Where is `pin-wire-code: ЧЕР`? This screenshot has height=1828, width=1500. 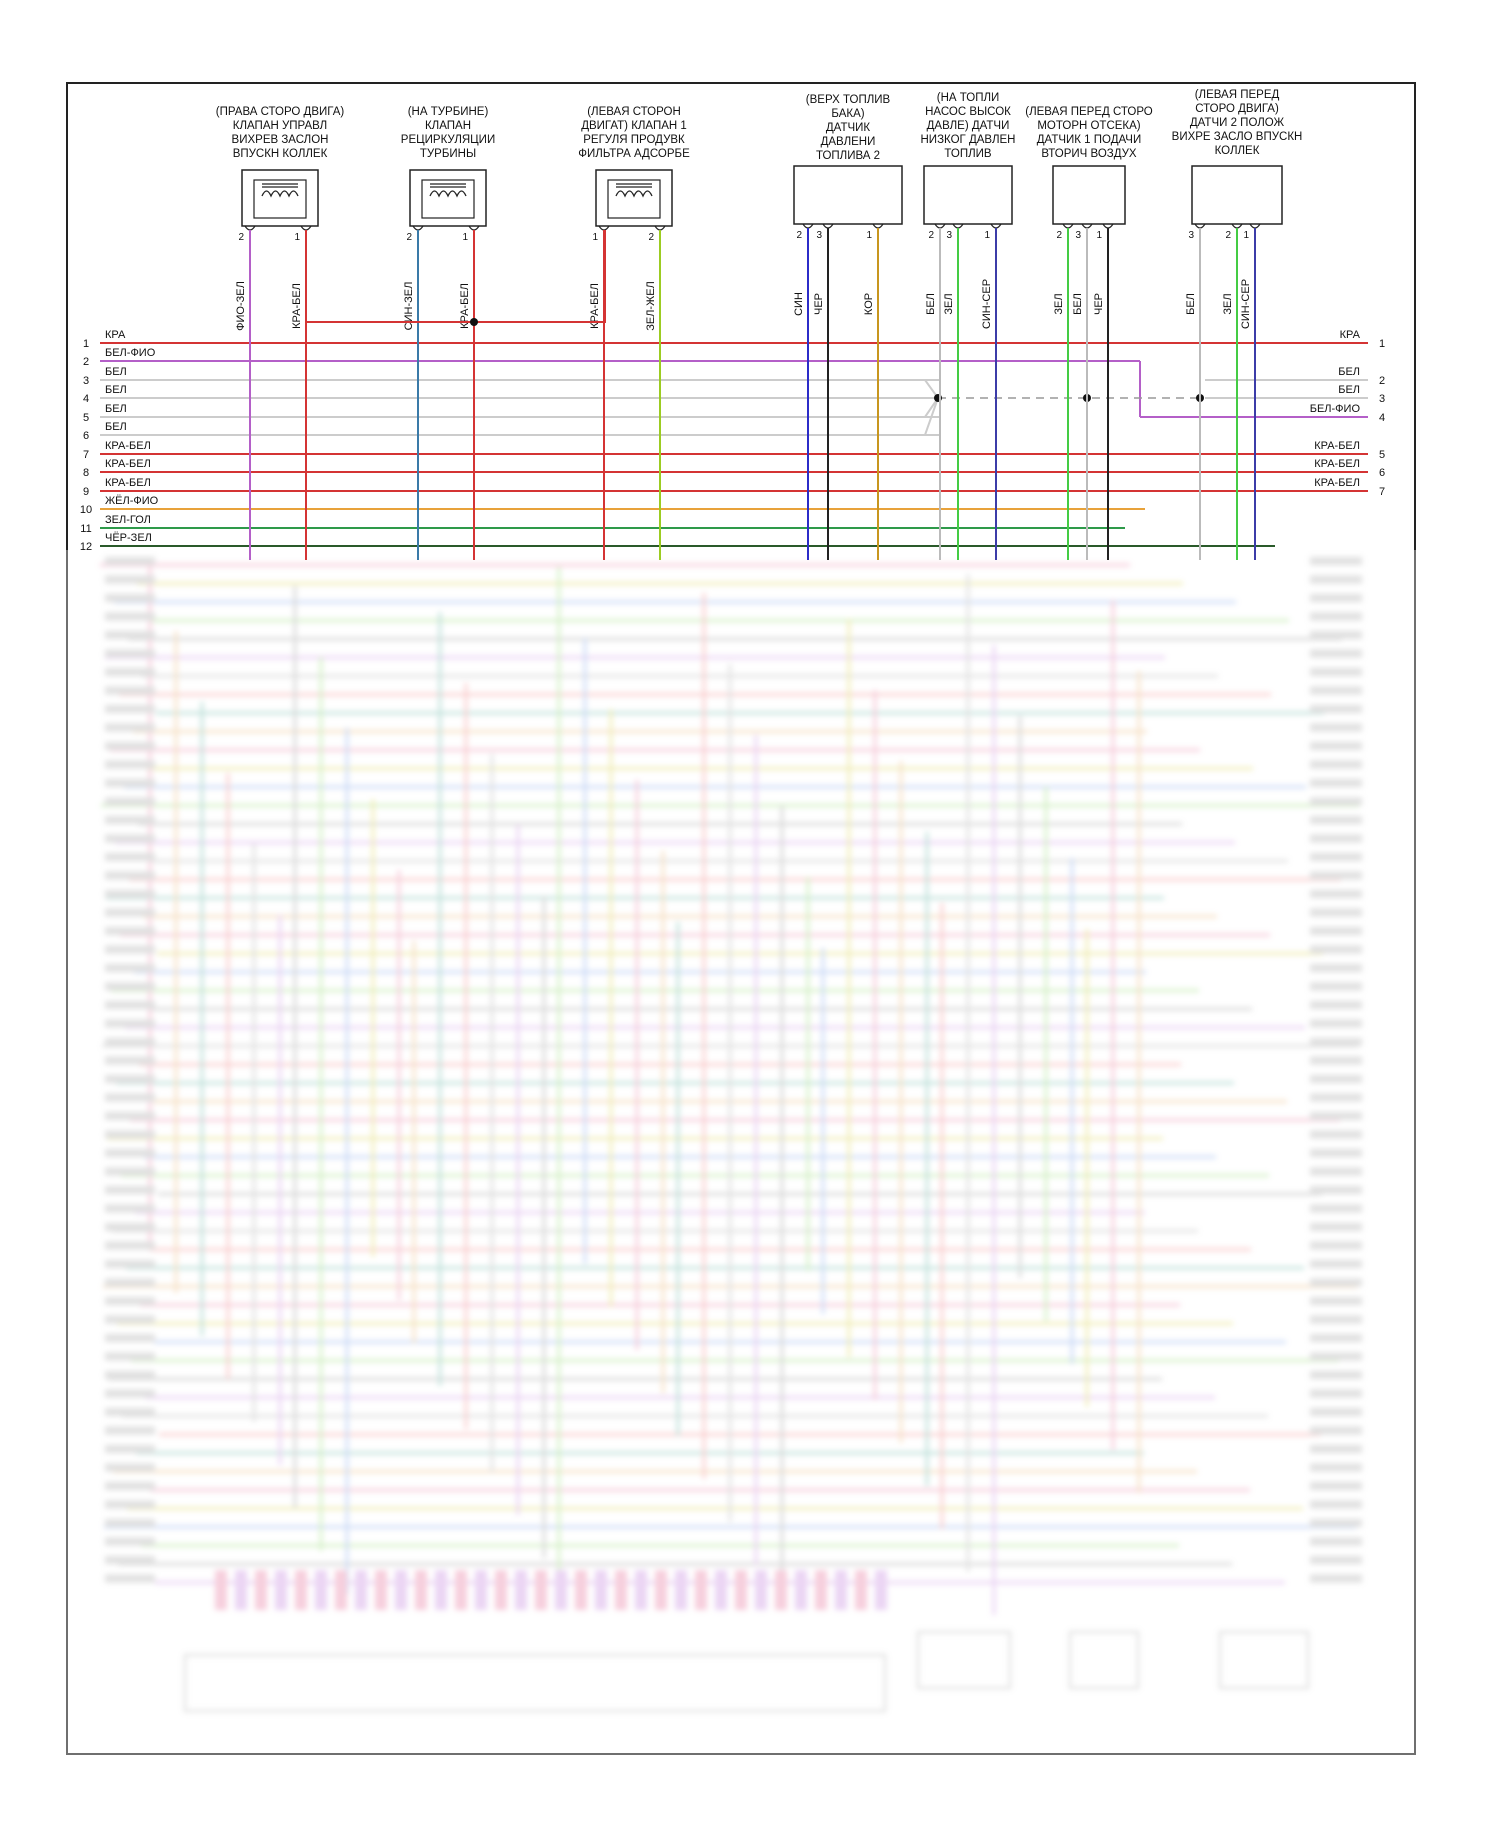 pin-wire-code: ЧЕР is located at coordinates (1099, 304).